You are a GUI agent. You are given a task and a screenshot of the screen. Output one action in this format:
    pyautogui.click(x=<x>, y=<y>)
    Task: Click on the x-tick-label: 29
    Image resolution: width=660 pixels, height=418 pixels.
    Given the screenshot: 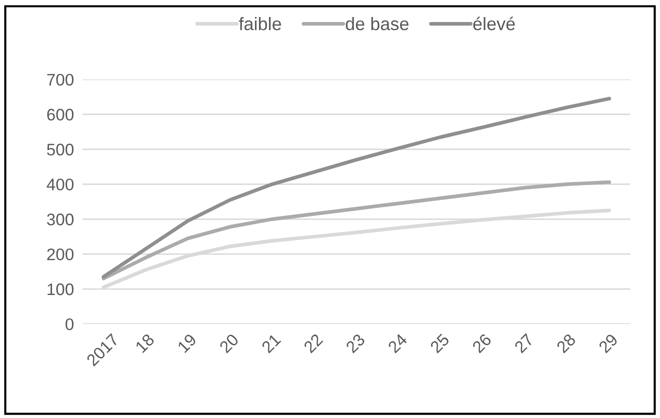 What is the action you would take?
    pyautogui.click(x=608, y=343)
    